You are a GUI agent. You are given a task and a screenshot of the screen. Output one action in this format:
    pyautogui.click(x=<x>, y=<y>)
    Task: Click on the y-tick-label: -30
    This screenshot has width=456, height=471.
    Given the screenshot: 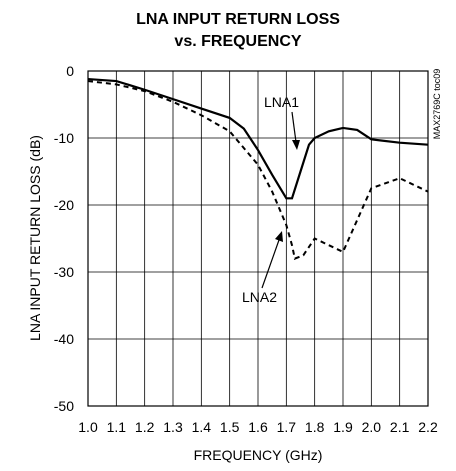 What is the action you would take?
    pyautogui.click(x=64, y=272)
    